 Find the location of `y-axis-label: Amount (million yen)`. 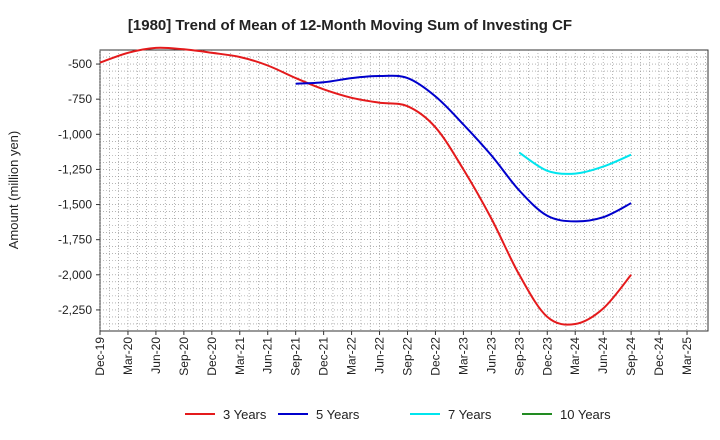

y-axis-label: Amount (million yen) is located at coordinates (13, 190).